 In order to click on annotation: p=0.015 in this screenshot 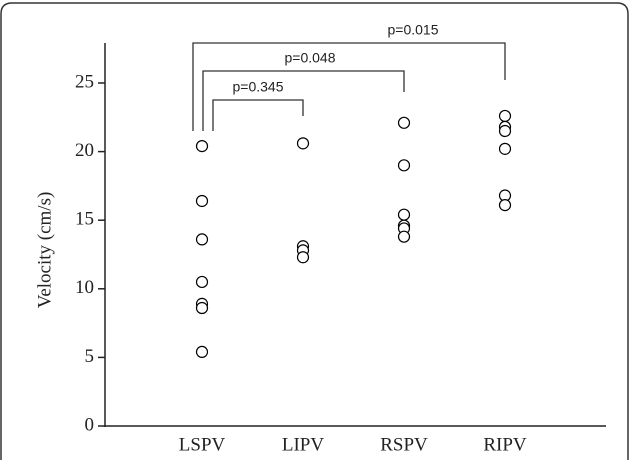, I will do `click(413, 30)`.